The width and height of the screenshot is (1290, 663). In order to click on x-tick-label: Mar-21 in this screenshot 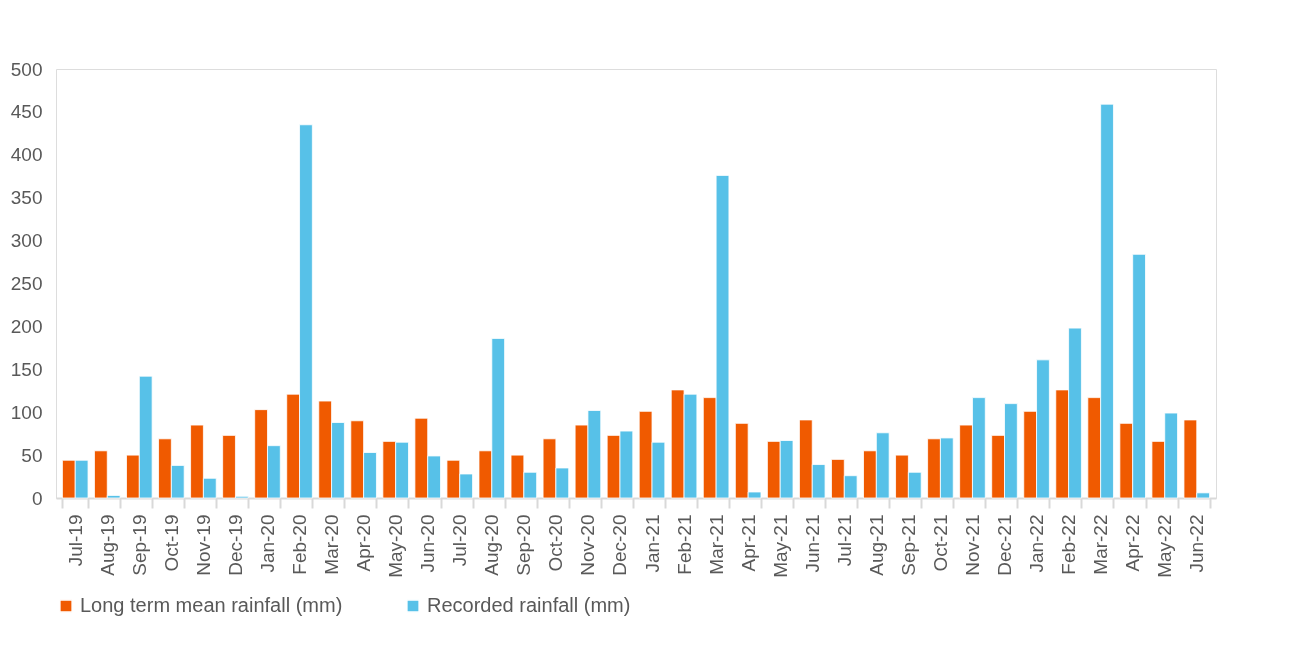, I will do `click(716, 544)`.